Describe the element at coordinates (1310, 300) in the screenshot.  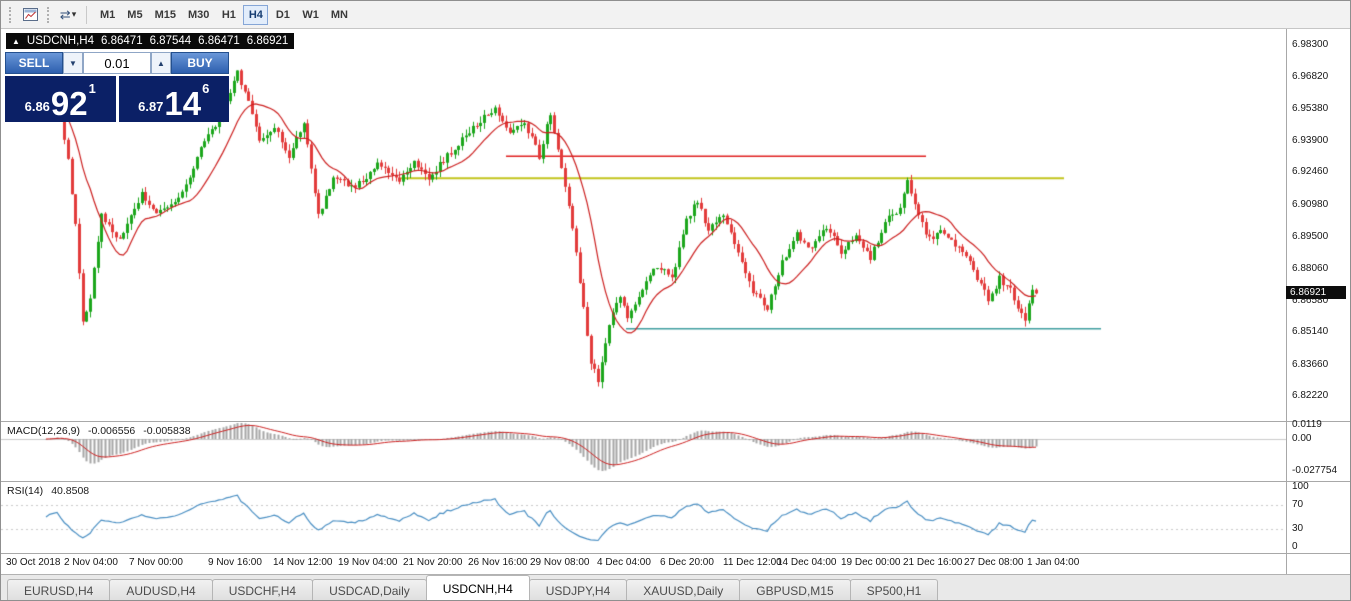
I see `price-axis-label: 6.86580` at that location.